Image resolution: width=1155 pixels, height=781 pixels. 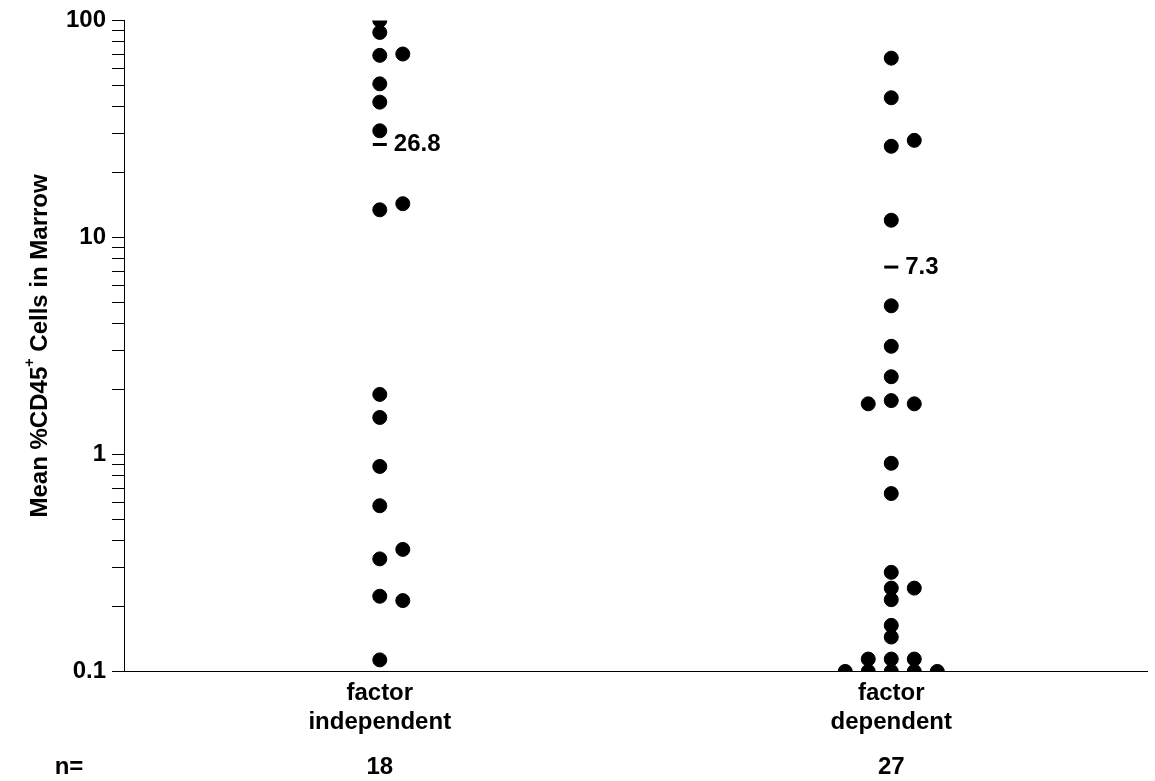 What do you see at coordinates (36, 345) in the screenshot?
I see `y-axis-title: Mean %CD45+ Cells in Marrow` at bounding box center [36, 345].